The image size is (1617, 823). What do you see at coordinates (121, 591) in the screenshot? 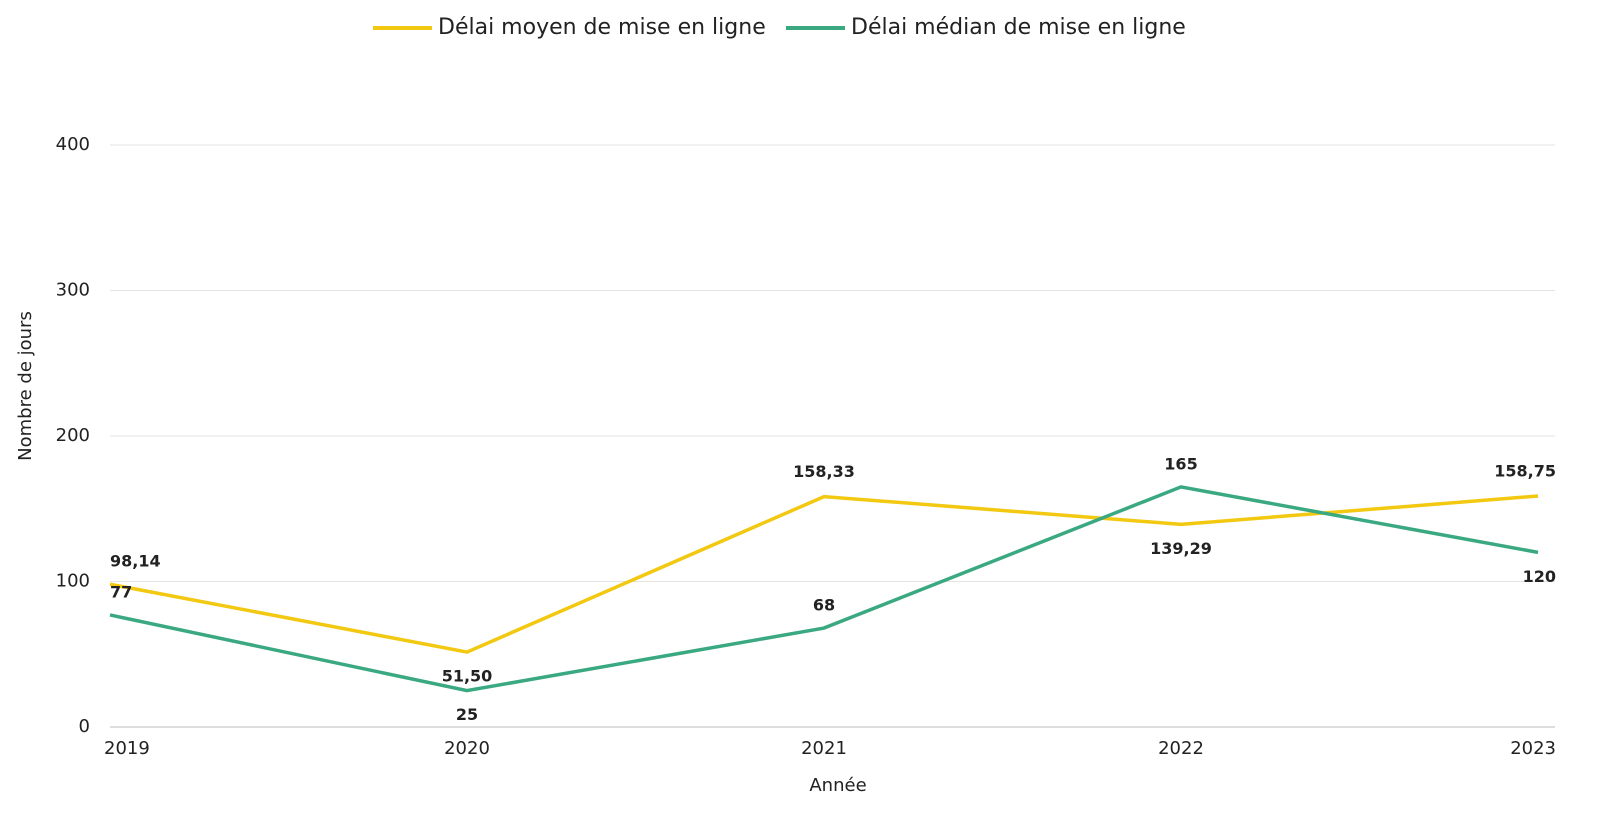
I see `data-label: 77` at bounding box center [121, 591].